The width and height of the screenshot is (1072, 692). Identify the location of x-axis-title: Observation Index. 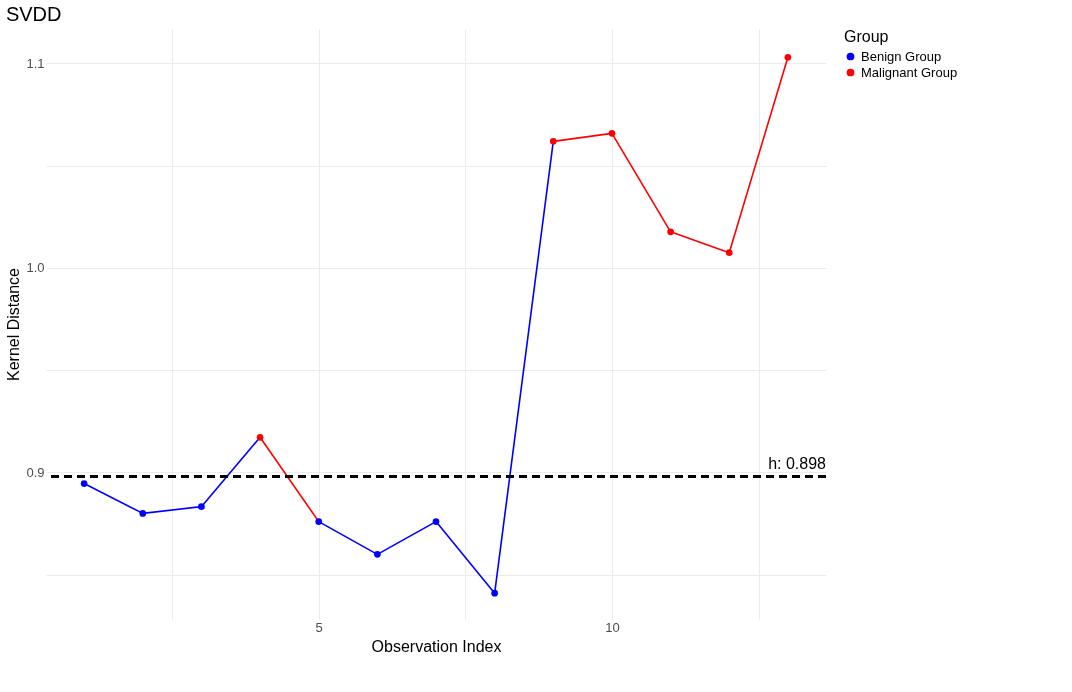
(436, 646).